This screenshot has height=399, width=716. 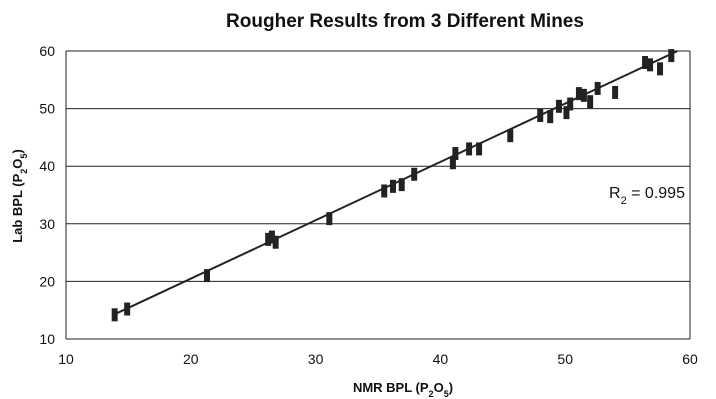 What do you see at coordinates (47, 339) in the screenshot?
I see `y-tick-10: 10` at bounding box center [47, 339].